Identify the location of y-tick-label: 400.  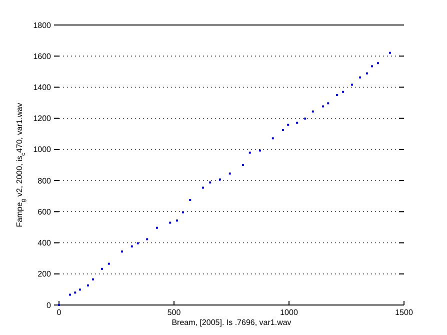
(45, 243).